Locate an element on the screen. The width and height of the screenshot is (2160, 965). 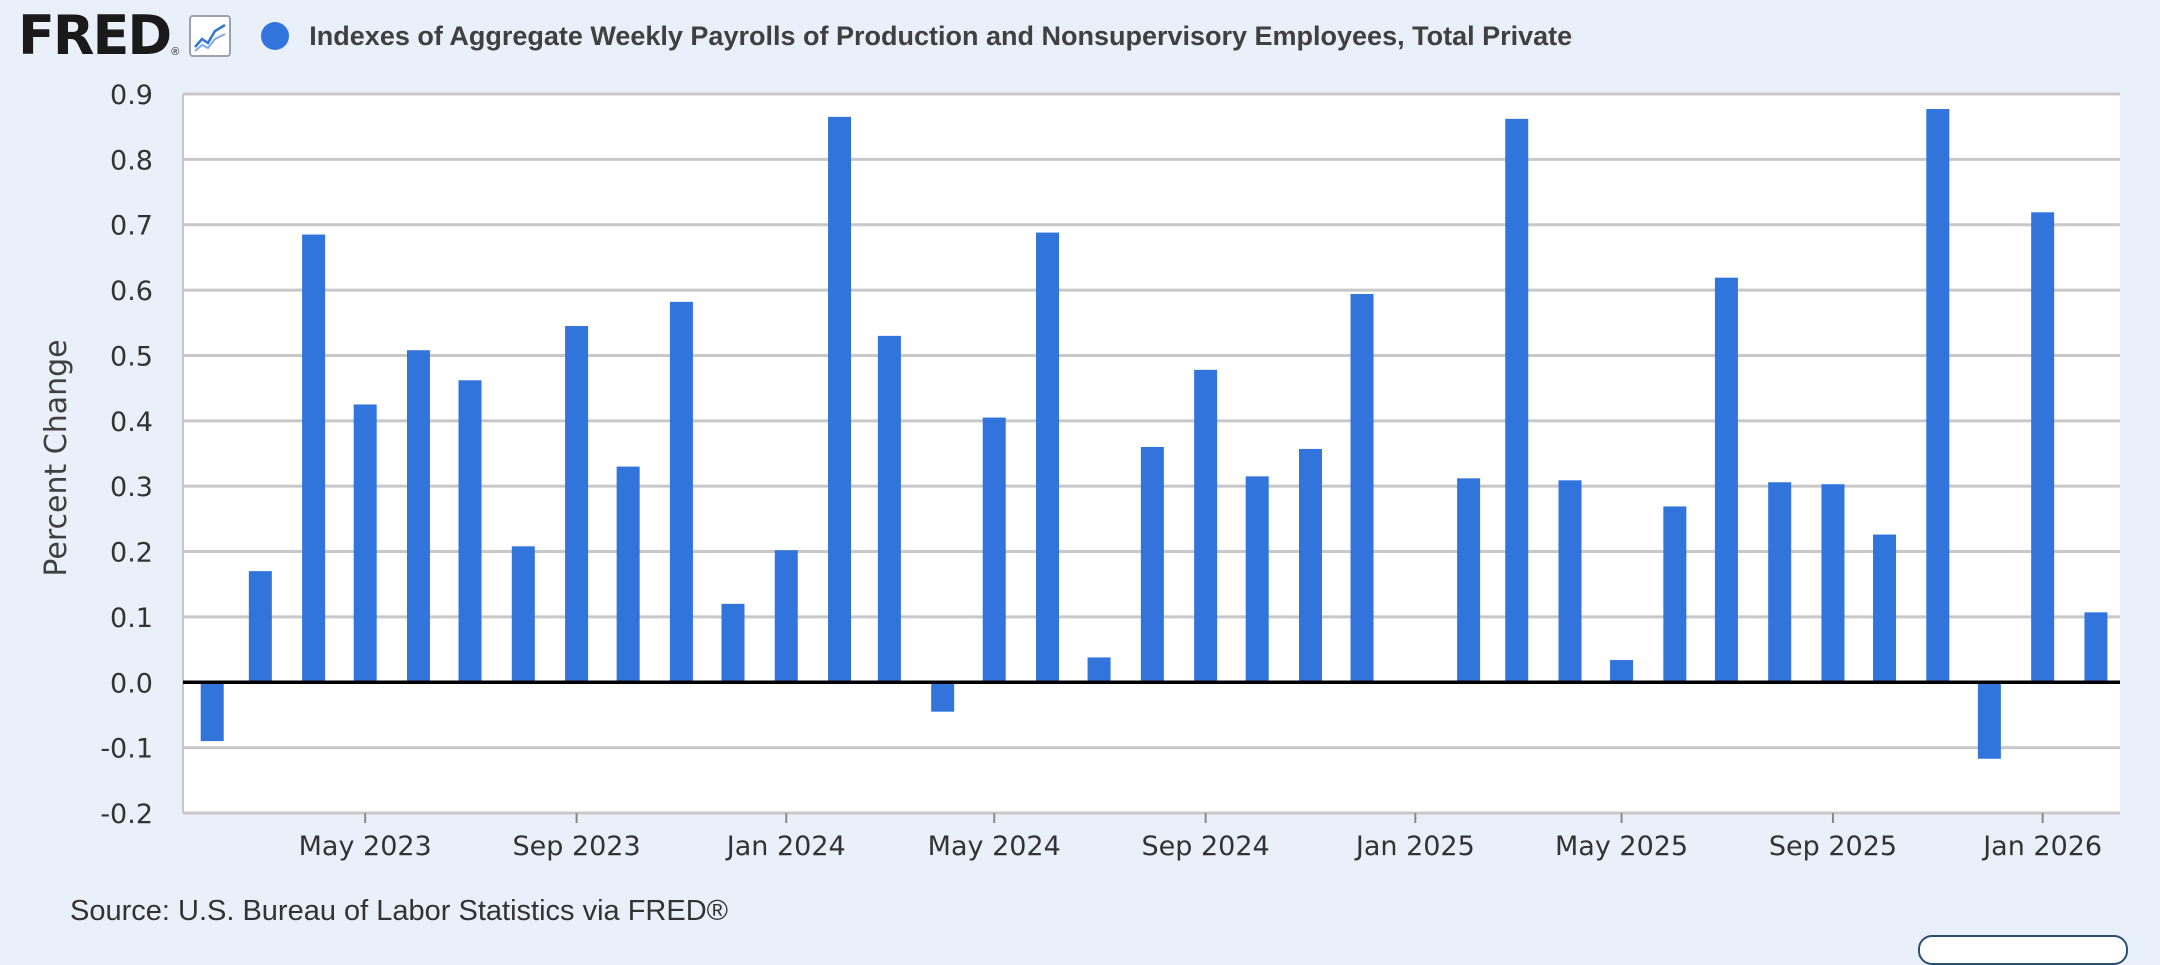
line-chart-icon is located at coordinates (210, 36).